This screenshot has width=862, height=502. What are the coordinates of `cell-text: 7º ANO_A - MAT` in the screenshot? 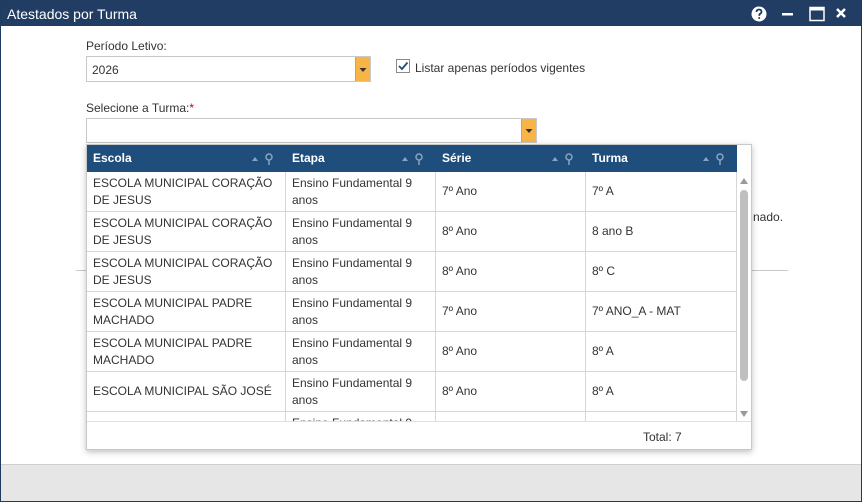 It's located at (636, 311).